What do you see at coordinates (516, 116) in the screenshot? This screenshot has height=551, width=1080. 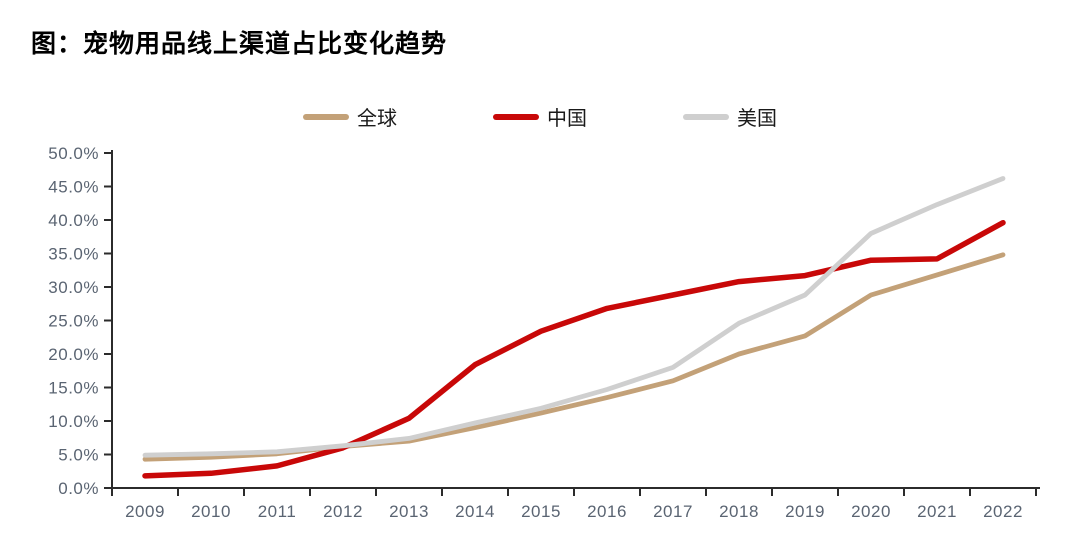 I see `legend-line-icon-china` at bounding box center [516, 116].